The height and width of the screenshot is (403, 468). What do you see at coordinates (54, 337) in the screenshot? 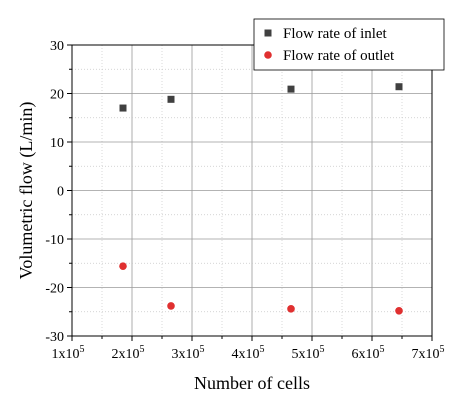
I see `y-tick-label: -30` at bounding box center [54, 337].